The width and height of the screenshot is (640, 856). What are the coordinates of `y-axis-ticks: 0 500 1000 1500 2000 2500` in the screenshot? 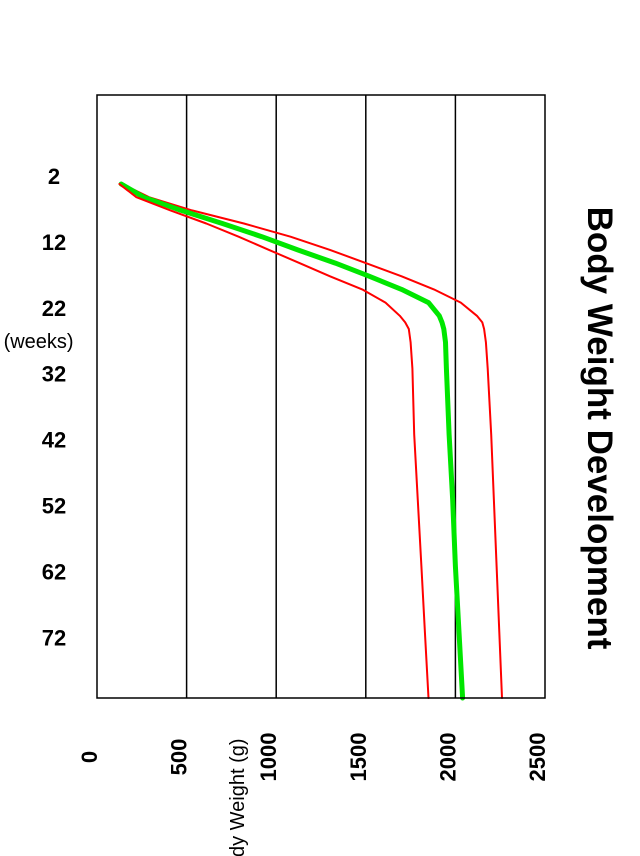 It's located at (313, 757).